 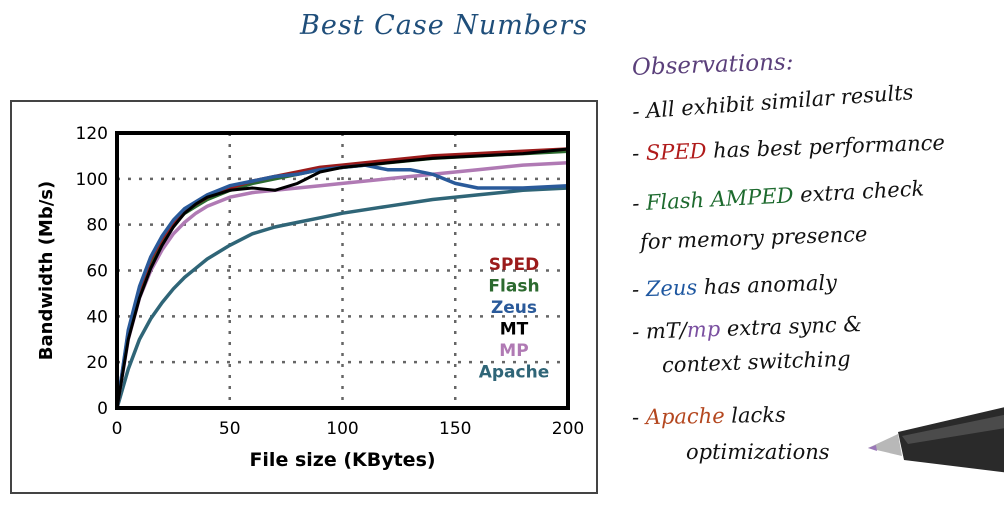 What do you see at coordinates (858, 192) in the screenshot?
I see `note-text: extra check` at bounding box center [858, 192].